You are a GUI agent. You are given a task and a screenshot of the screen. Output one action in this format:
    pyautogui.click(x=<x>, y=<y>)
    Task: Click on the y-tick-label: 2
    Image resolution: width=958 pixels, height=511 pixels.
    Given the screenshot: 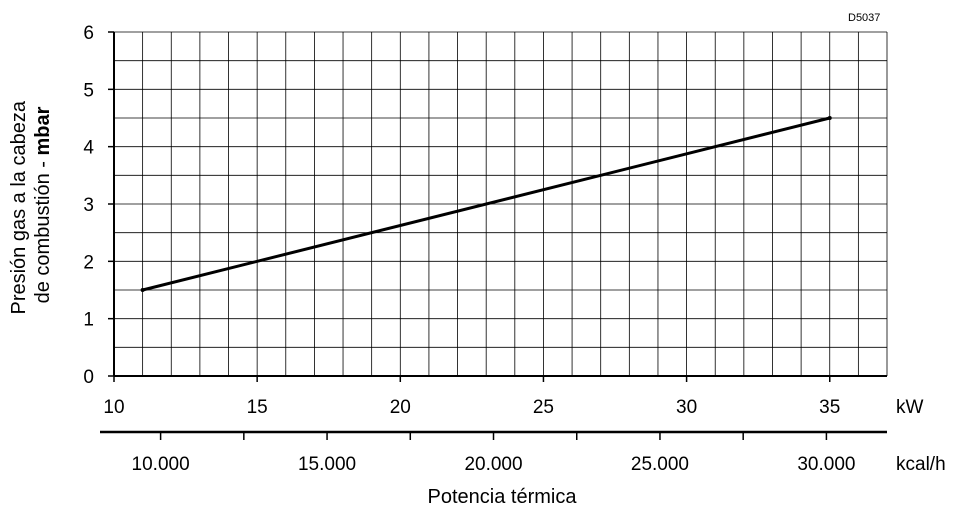 What is the action you would take?
    pyautogui.click(x=88, y=262)
    